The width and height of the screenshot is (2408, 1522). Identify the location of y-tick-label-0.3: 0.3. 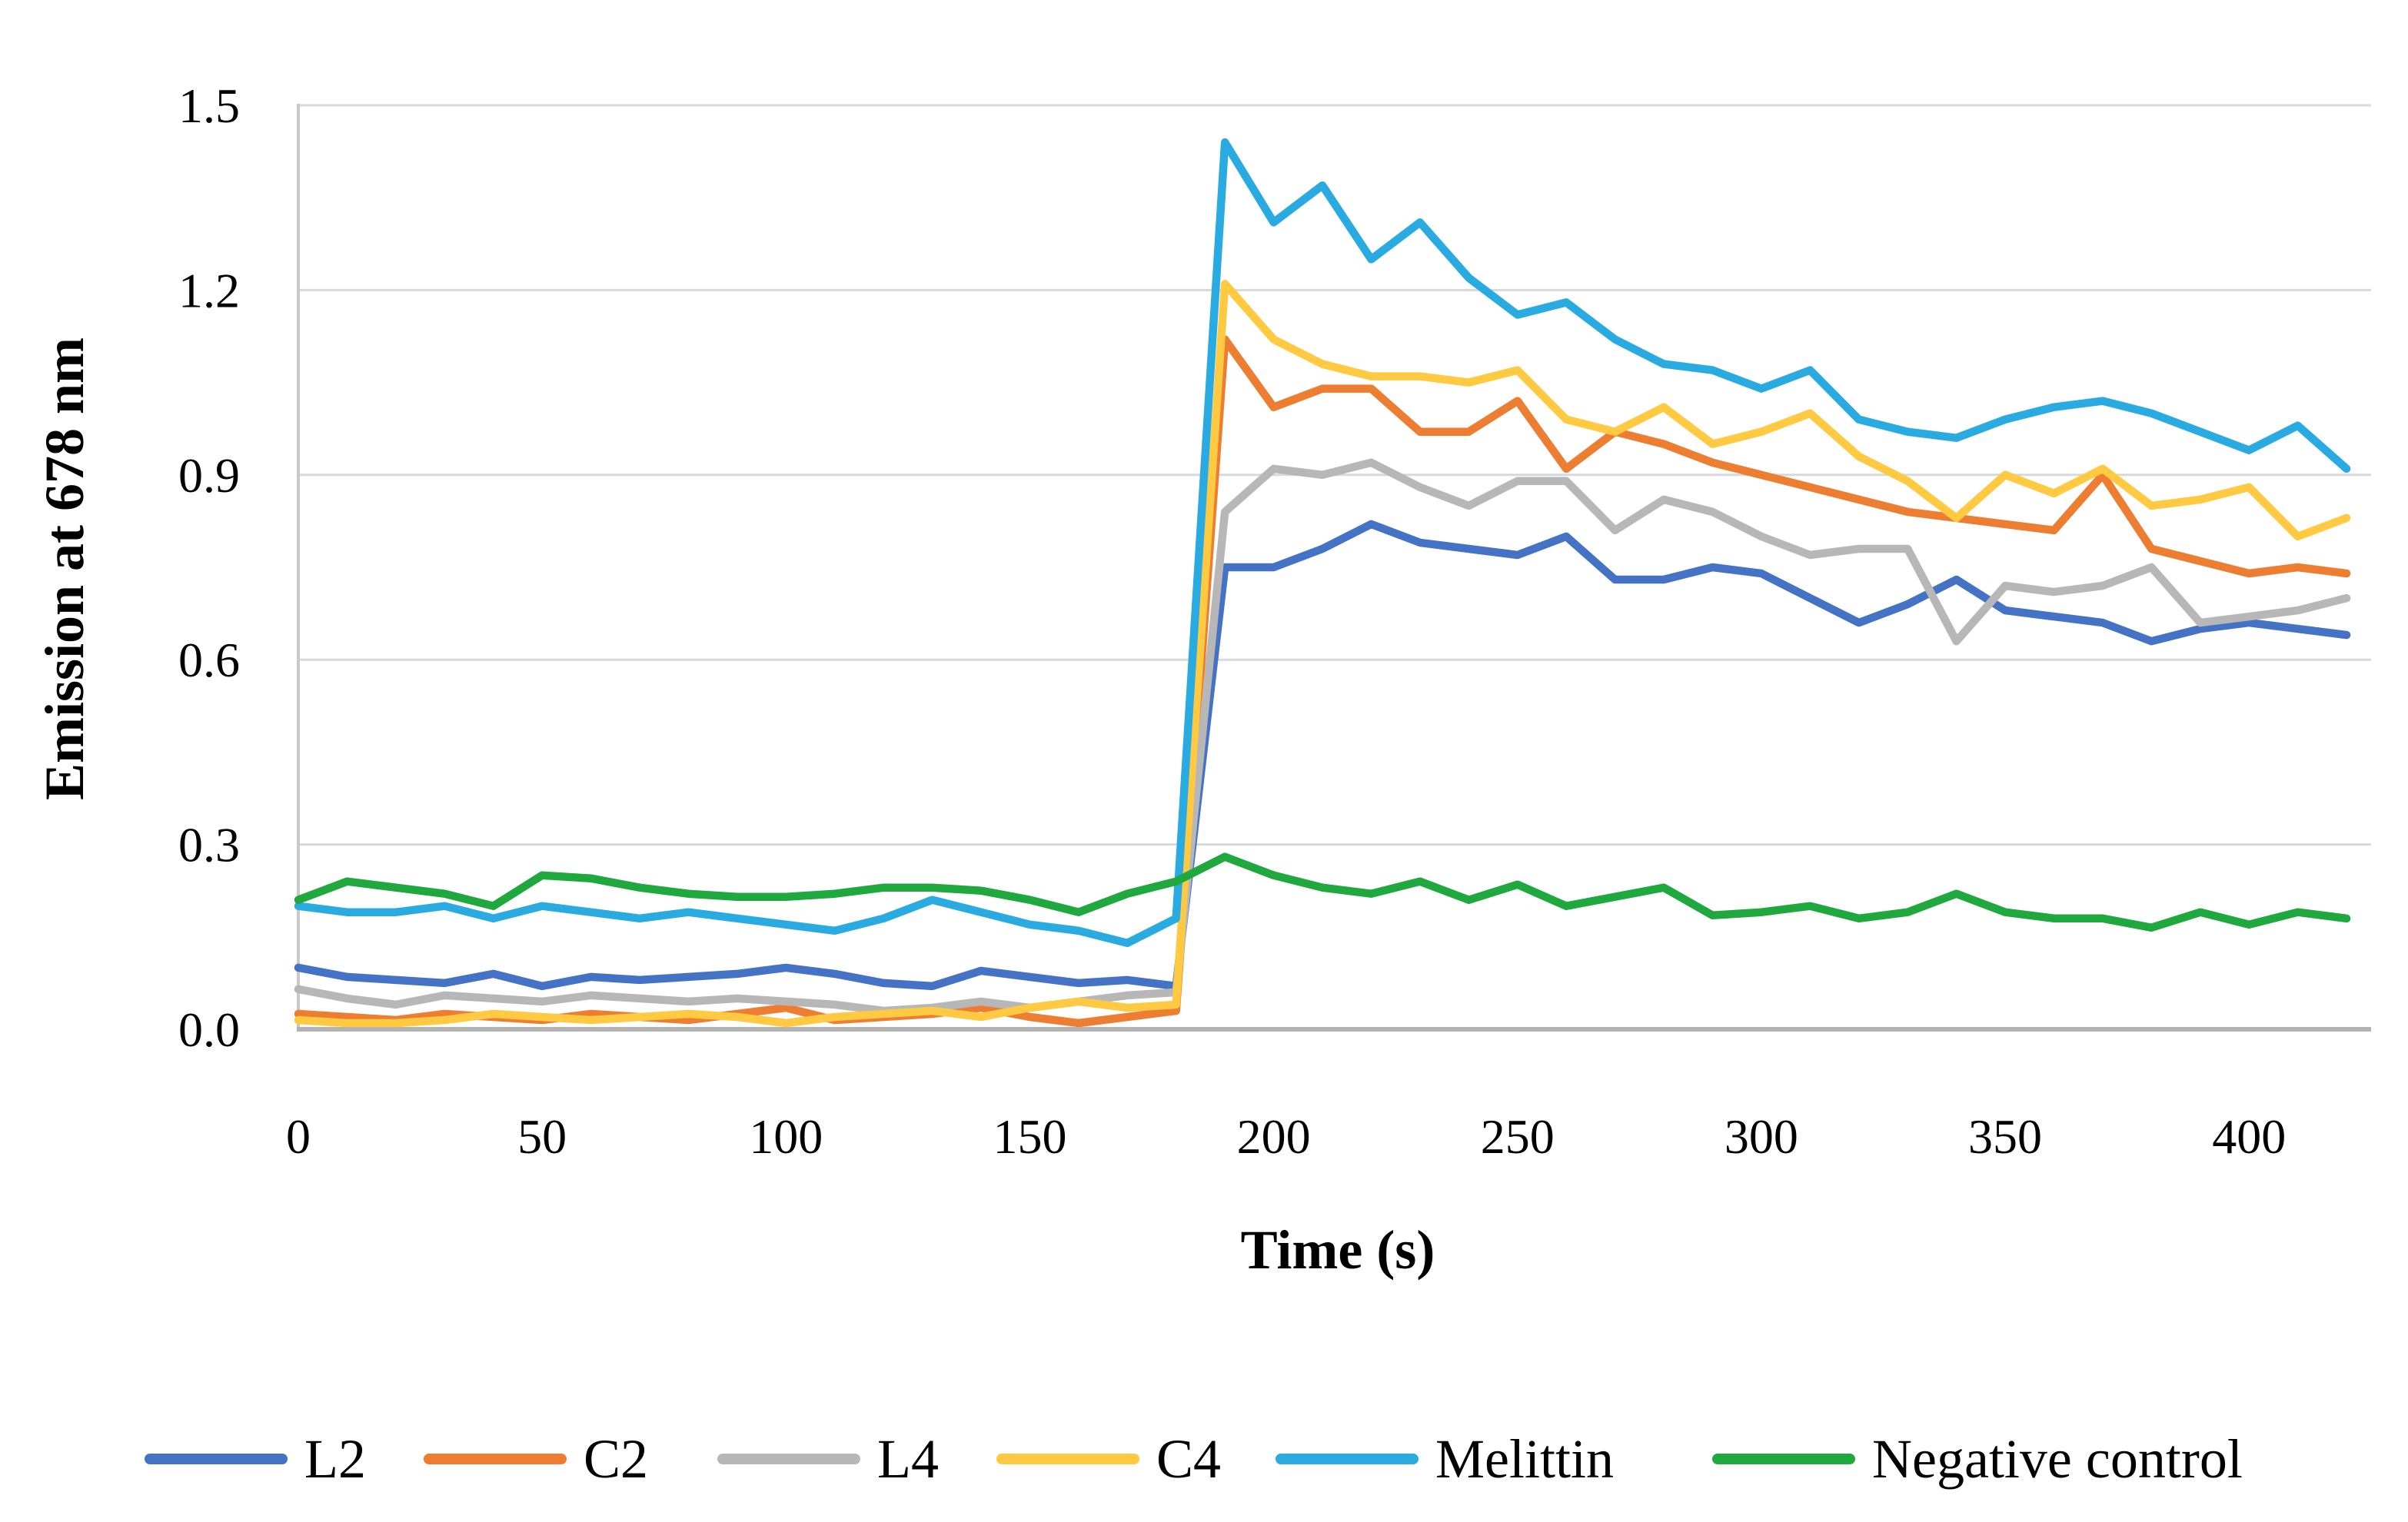
(209, 845).